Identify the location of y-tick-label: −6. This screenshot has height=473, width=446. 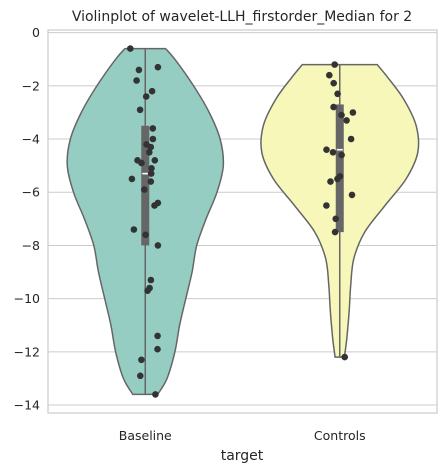
(31, 192).